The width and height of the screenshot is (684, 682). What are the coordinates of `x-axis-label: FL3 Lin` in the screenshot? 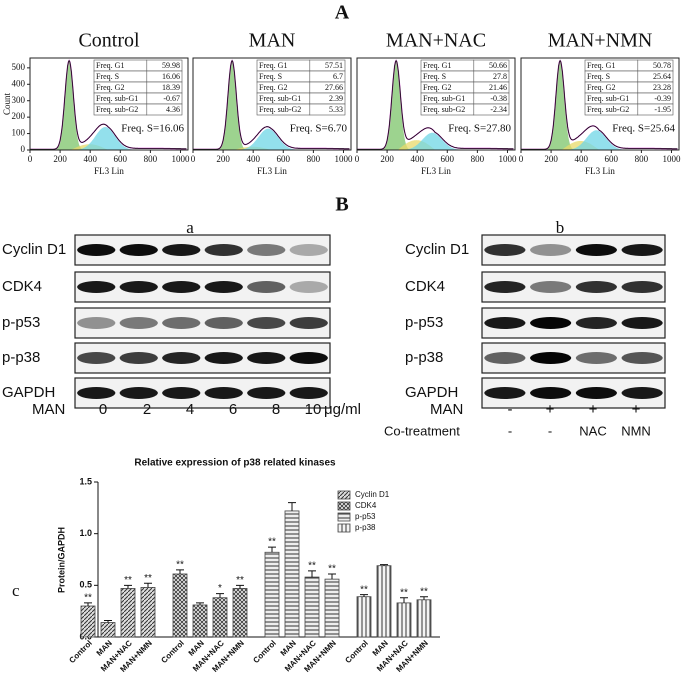 It's located at (109, 171).